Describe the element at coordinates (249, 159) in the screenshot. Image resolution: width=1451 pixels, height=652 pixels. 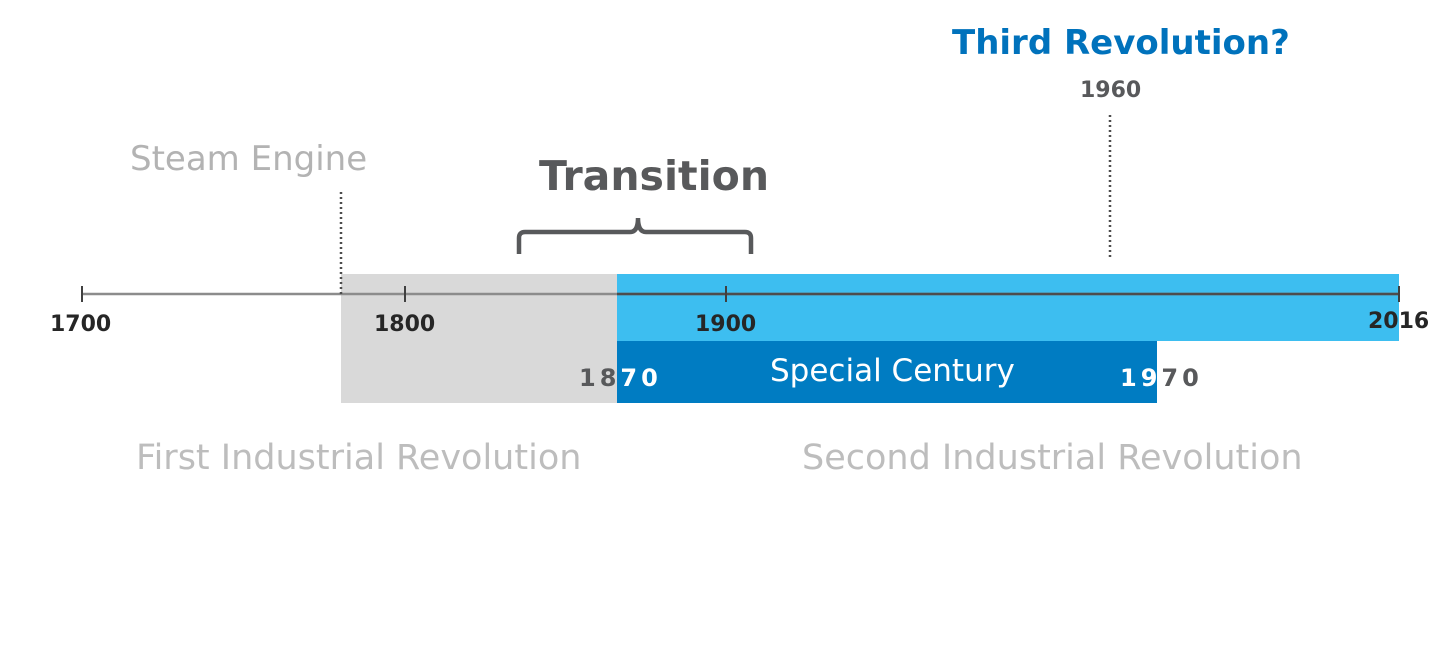
I see `steam-engine-label: Steam Engine` at that location.